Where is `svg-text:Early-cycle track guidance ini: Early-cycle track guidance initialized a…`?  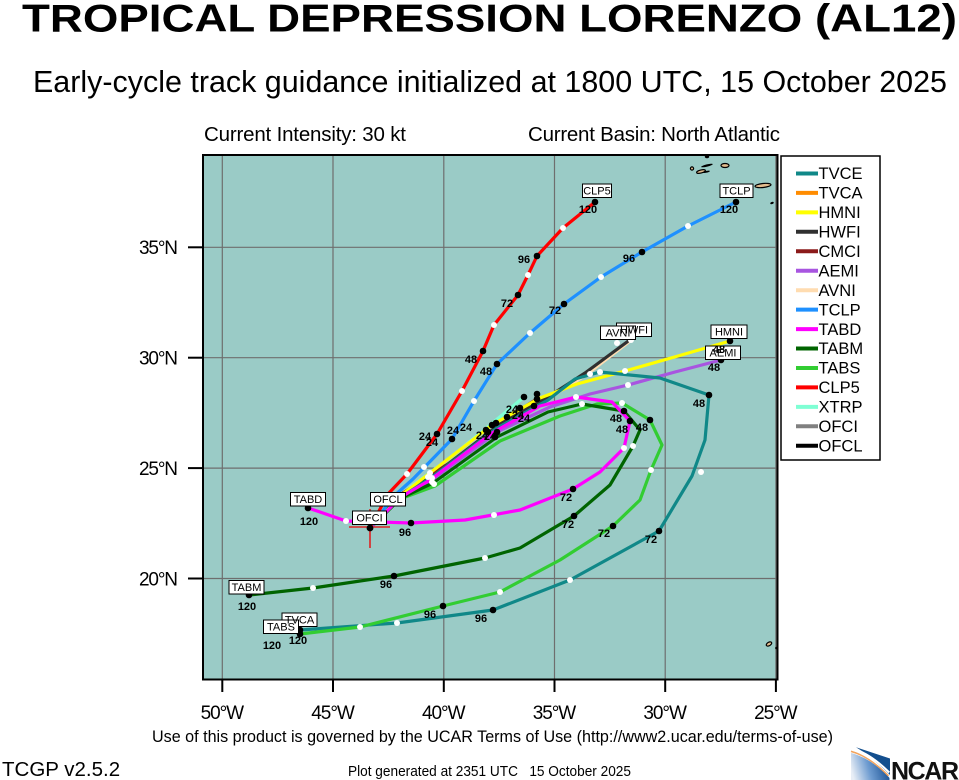 svg-text:Early-cycle track guidance ini: Early-cycle track guidance initialized a… is located at coordinates (490, 82).